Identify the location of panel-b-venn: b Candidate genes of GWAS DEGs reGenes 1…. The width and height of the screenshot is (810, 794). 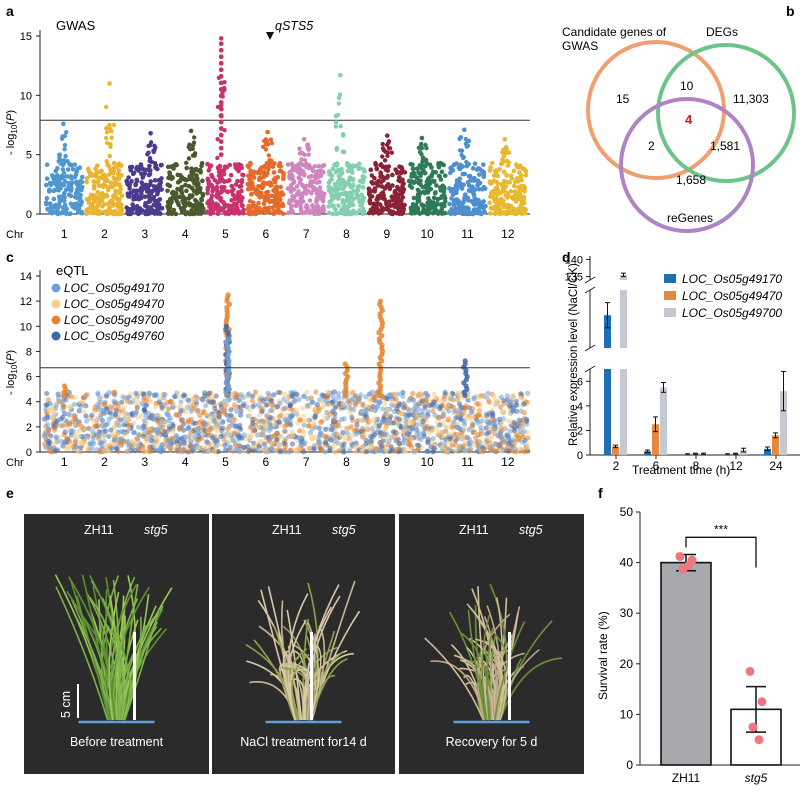
(679, 118).